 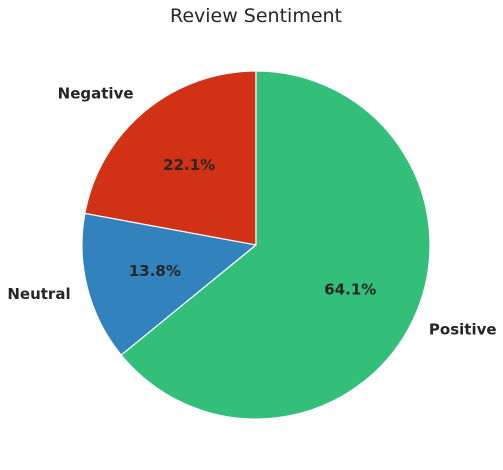 What do you see at coordinates (38, 294) in the screenshot?
I see `slice-label-neutral: Neutral` at bounding box center [38, 294].